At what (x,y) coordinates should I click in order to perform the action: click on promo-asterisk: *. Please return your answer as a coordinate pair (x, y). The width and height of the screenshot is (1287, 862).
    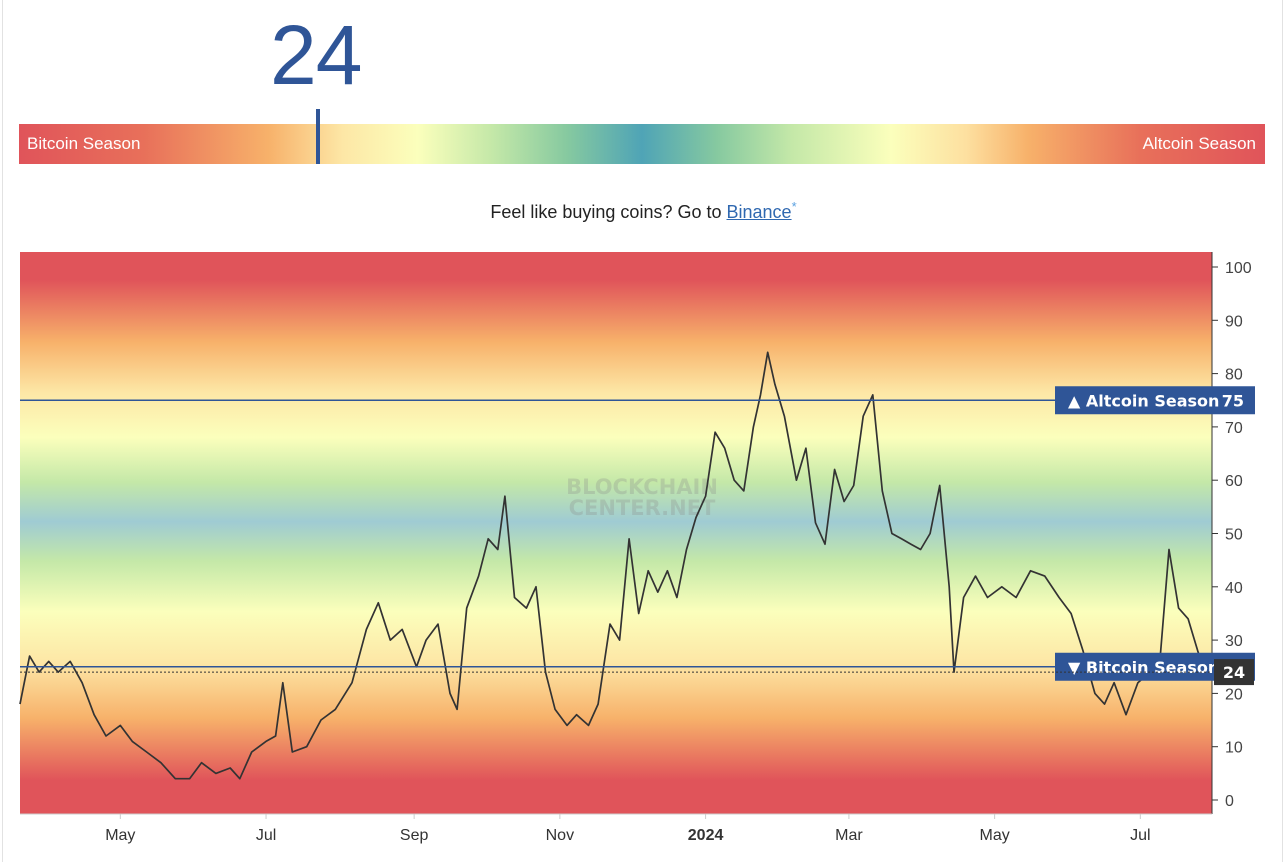
    Looking at the image, I should click on (794, 206).